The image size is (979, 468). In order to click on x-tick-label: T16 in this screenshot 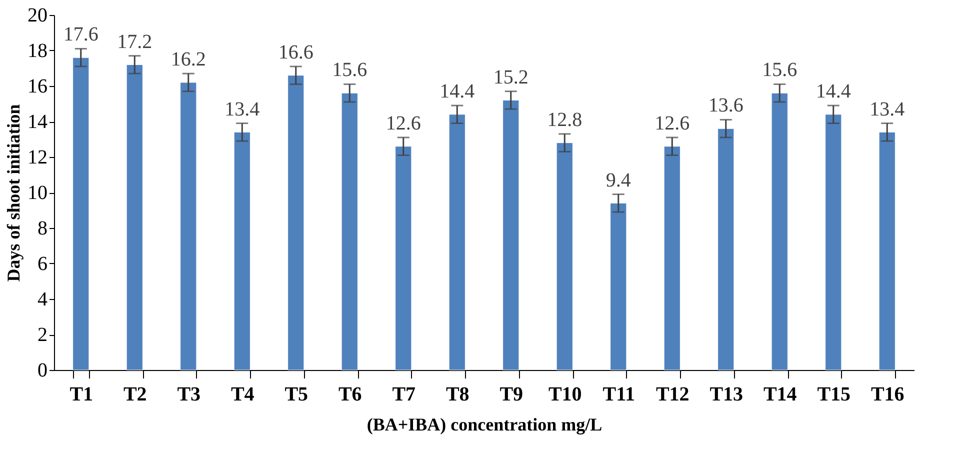, I will do `click(887, 395)`.